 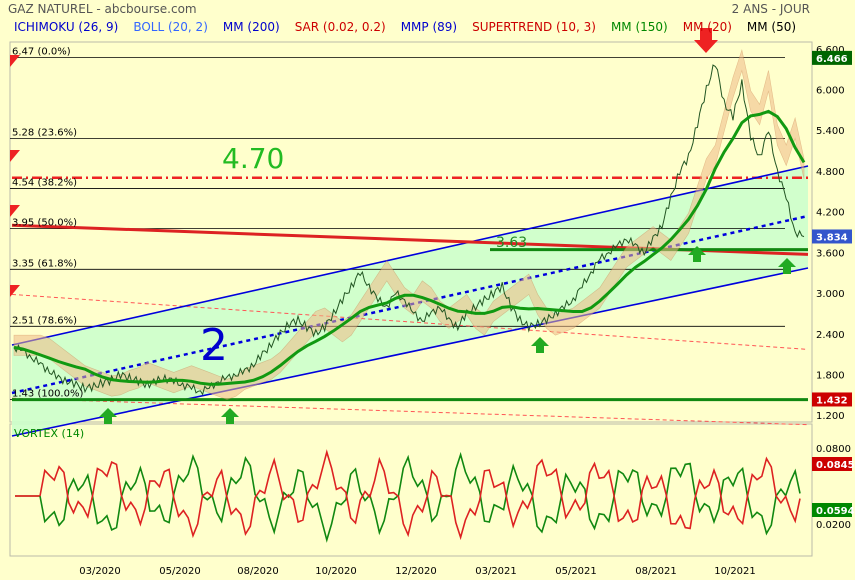 I want to click on x-tick-label-4: 10/2020, so click(x=336, y=571).